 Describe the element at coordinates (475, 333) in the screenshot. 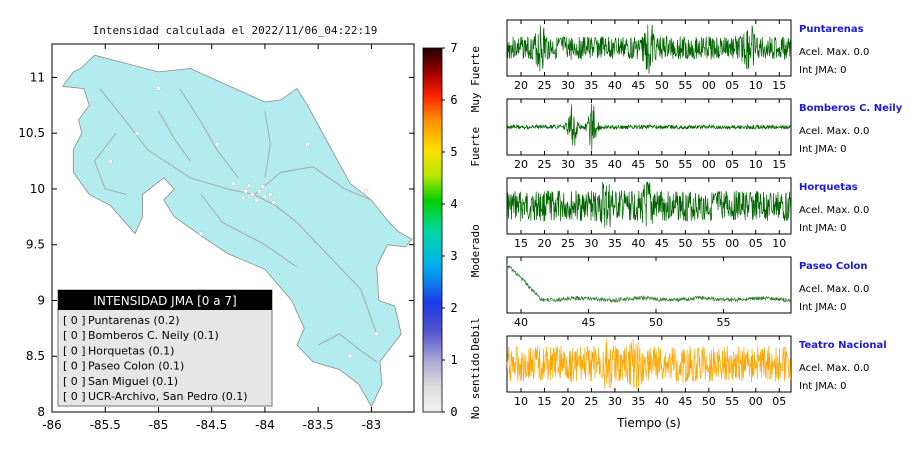

I see `colorbar-category-label: Debil` at that location.